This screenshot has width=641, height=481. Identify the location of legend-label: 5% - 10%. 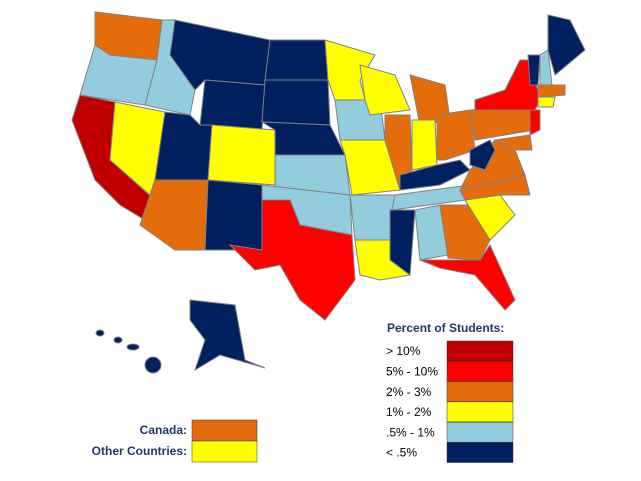
(412, 371).